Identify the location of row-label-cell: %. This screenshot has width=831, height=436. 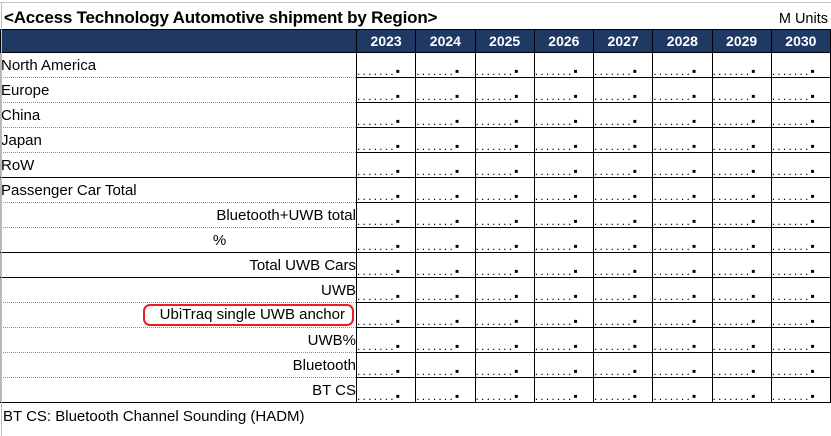
(178, 240).